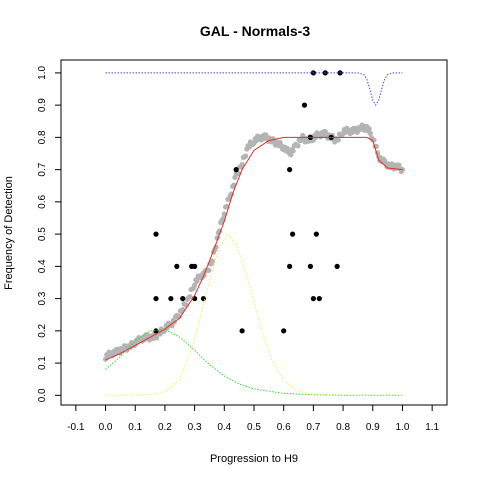 The width and height of the screenshot is (480, 480). I want to click on y-tick-label: 0.4, so click(42, 266).